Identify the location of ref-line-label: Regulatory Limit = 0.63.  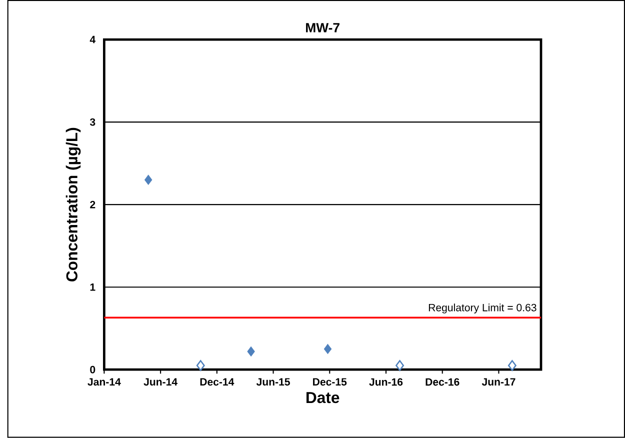
(482, 309).